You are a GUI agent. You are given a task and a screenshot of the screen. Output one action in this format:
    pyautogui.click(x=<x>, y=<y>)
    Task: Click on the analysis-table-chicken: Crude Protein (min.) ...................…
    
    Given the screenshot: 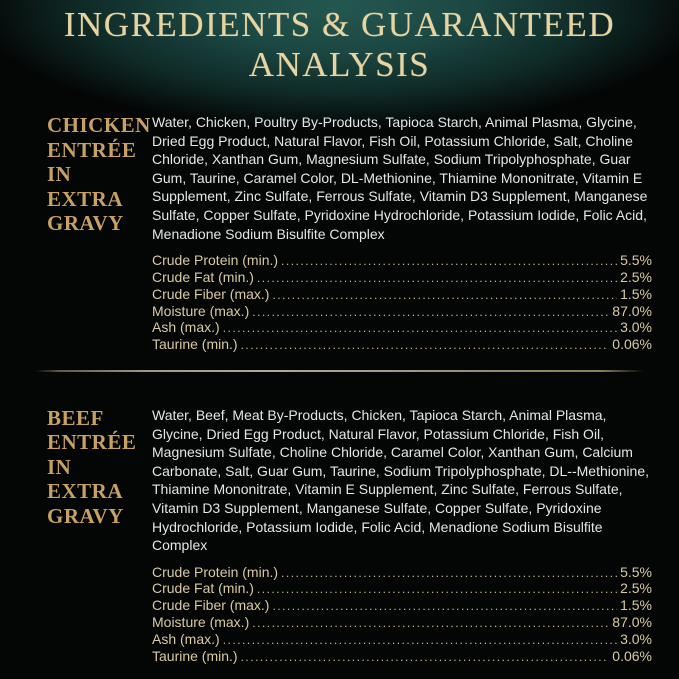 What is the action you would take?
    pyautogui.click(x=402, y=302)
    